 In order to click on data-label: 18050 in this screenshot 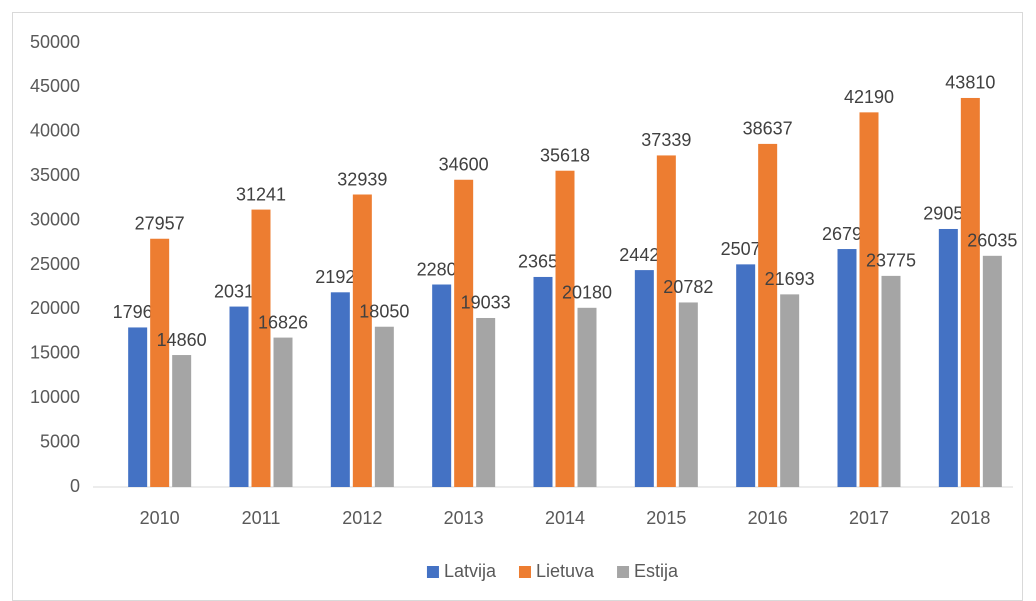, I will do `click(384, 311)`.